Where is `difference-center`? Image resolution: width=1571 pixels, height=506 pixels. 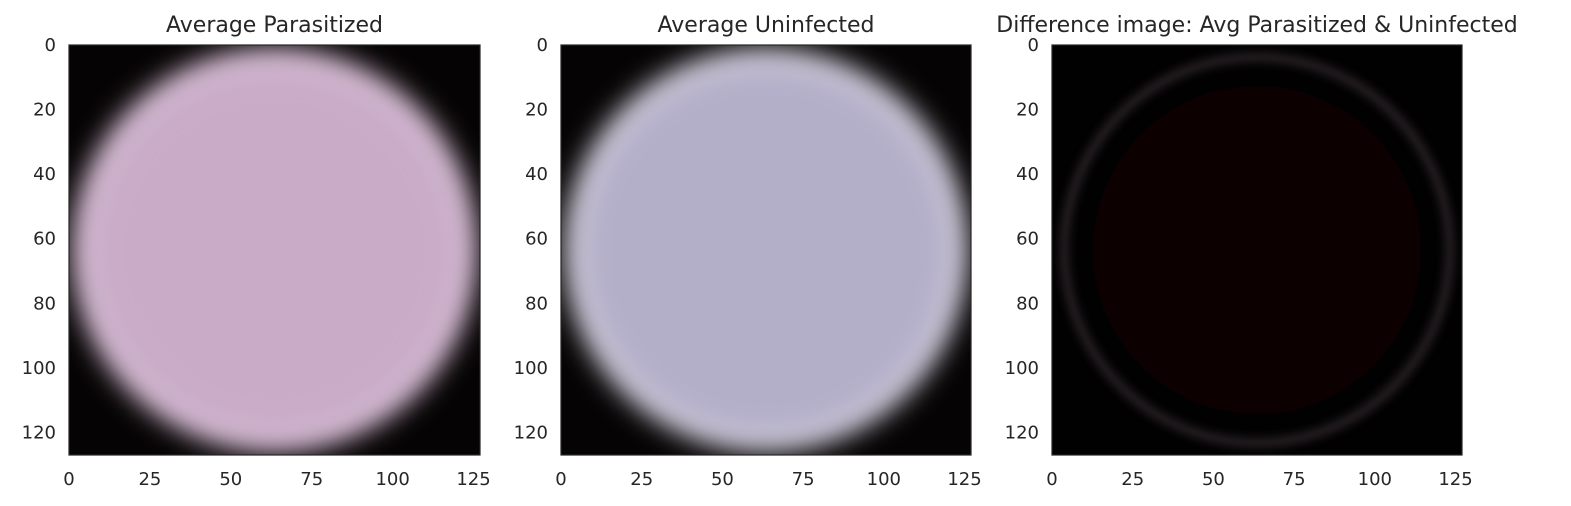
difference-center is located at coordinates (1257, 250).